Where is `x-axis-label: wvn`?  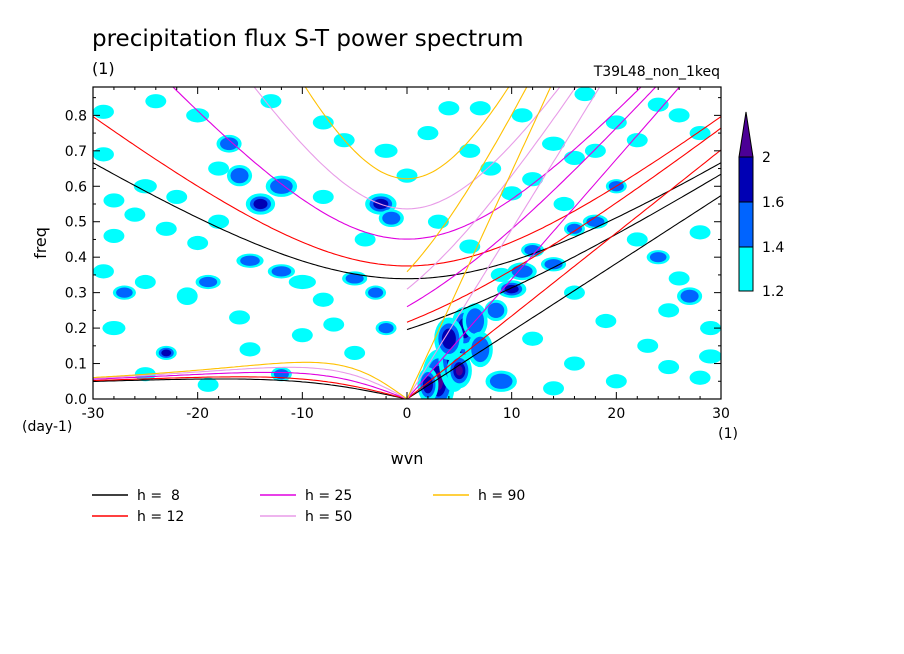
x-axis-label: wvn is located at coordinates (407, 458).